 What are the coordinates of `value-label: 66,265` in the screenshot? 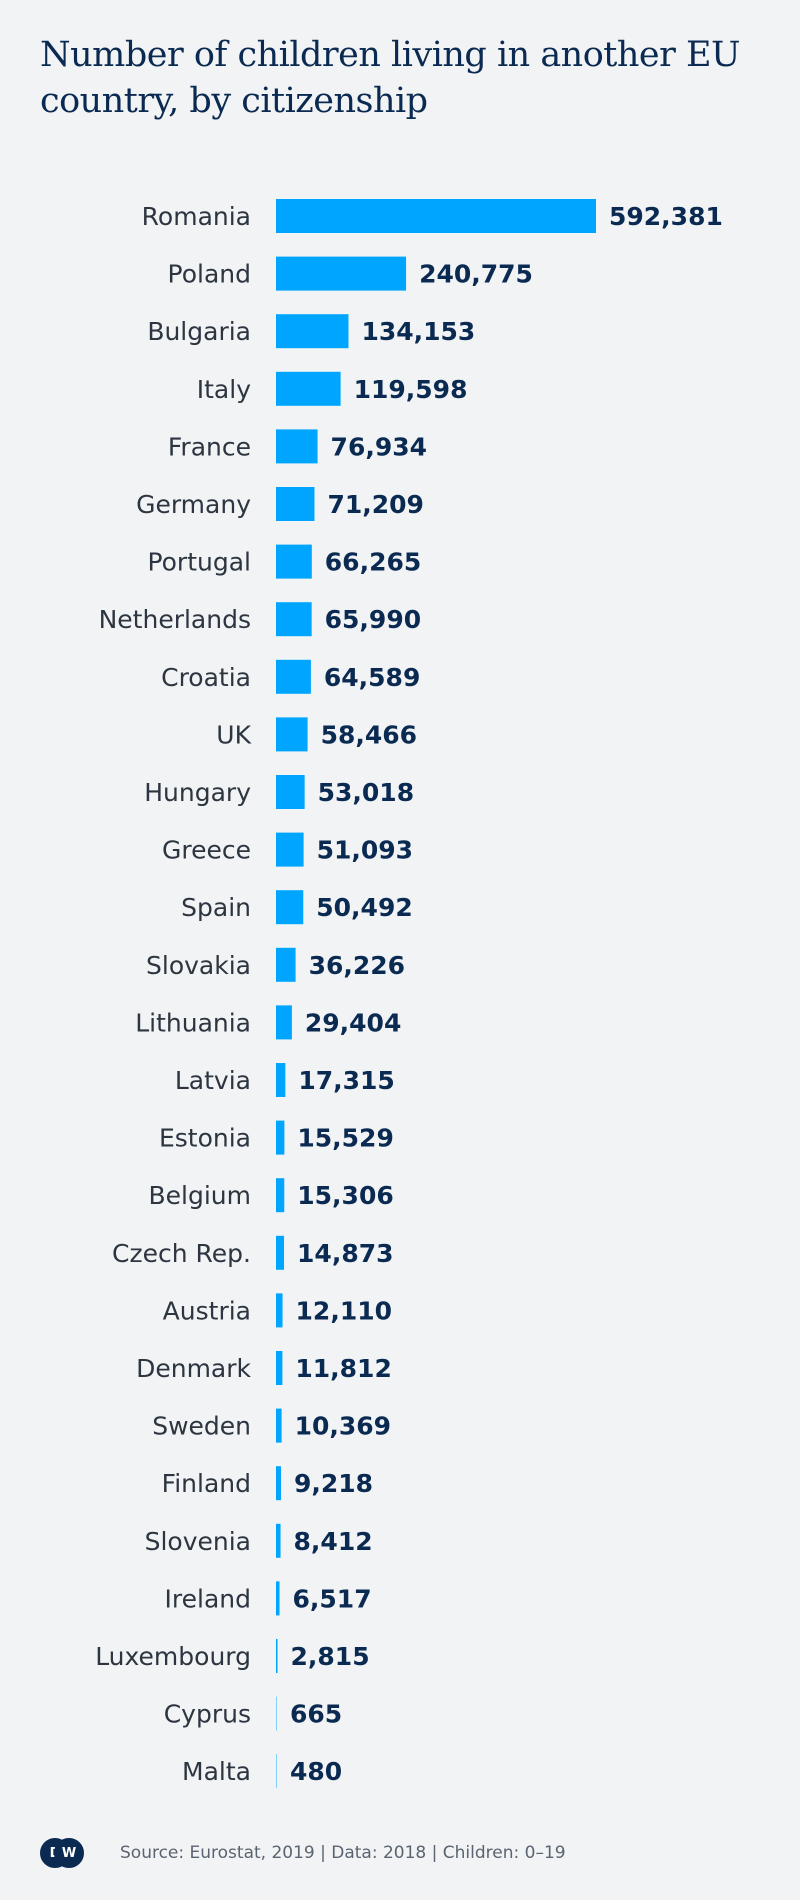 It's located at (373, 562).